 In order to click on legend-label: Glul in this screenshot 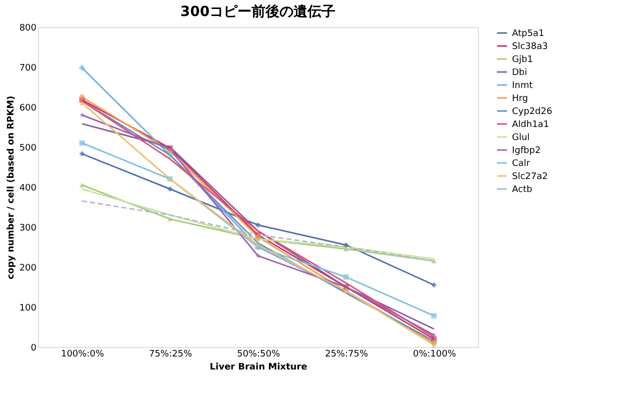, I will do `click(521, 138)`.